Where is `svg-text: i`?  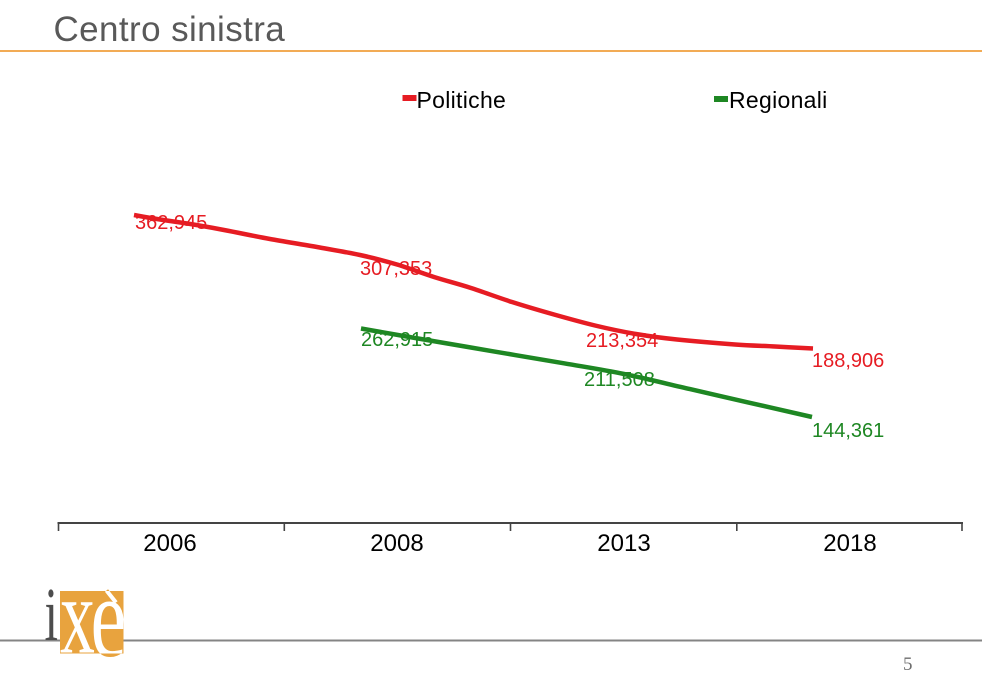 svg-text: i is located at coordinates (52, 614).